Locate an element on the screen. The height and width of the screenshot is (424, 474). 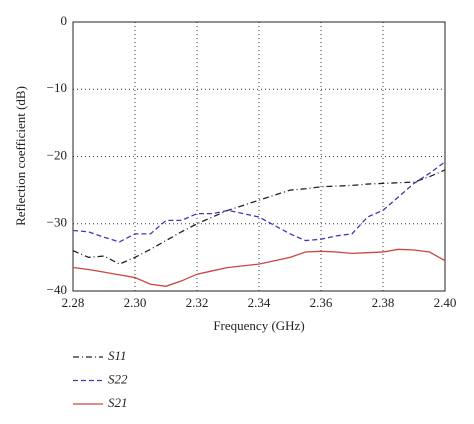
x-tick-label: 2.32 is located at coordinates (197, 302).